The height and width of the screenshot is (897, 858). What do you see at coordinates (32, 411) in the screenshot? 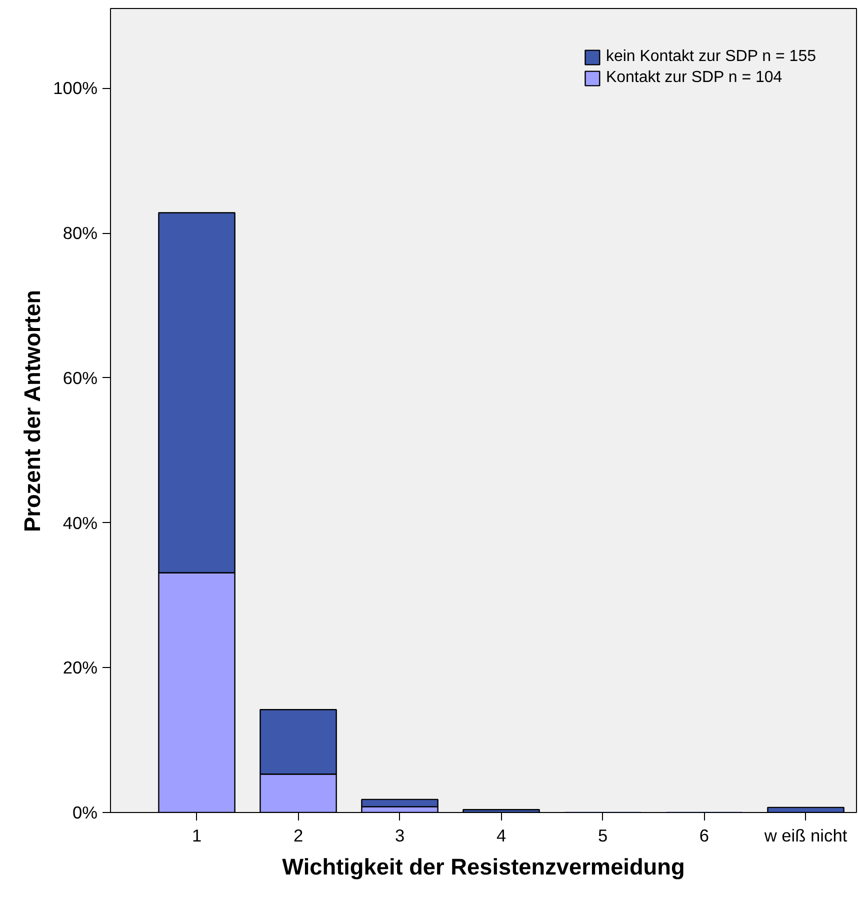
I see `y-axis-title: Prozent der Antworten` at bounding box center [32, 411].